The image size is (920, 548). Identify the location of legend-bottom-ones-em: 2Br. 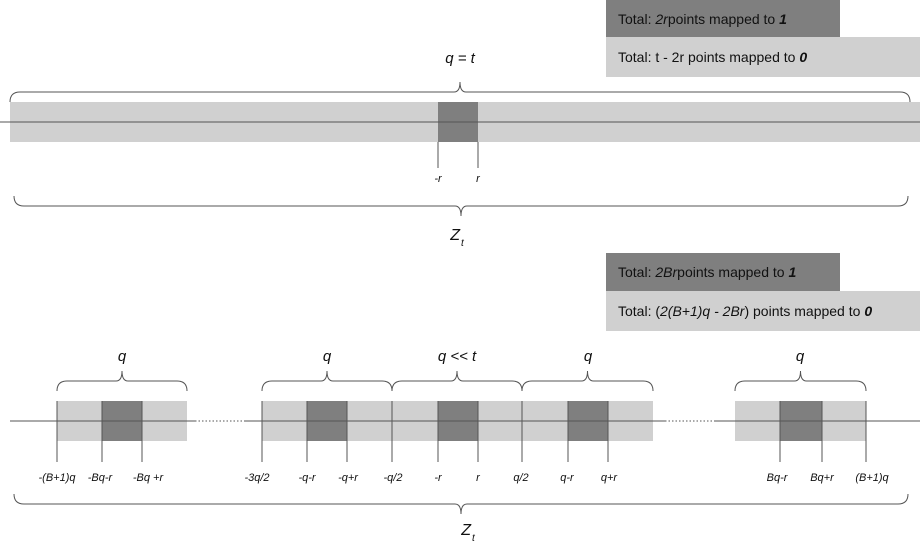
(666, 272).